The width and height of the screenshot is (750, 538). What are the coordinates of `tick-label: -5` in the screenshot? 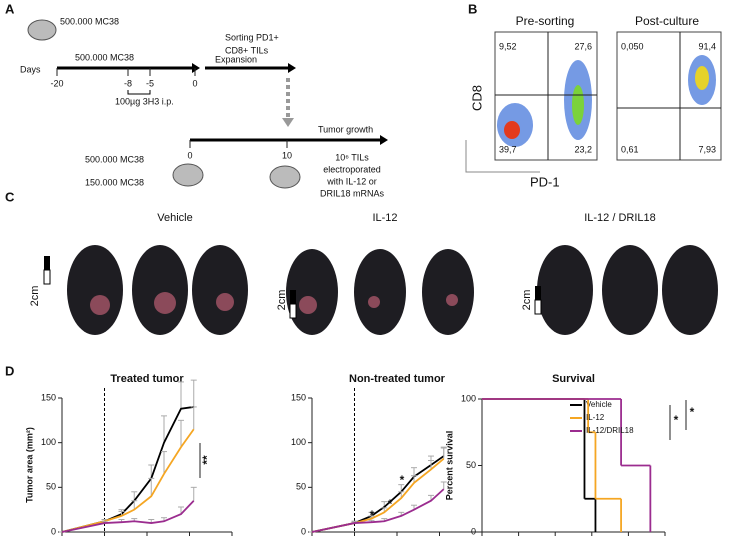 It's located at (150, 83).